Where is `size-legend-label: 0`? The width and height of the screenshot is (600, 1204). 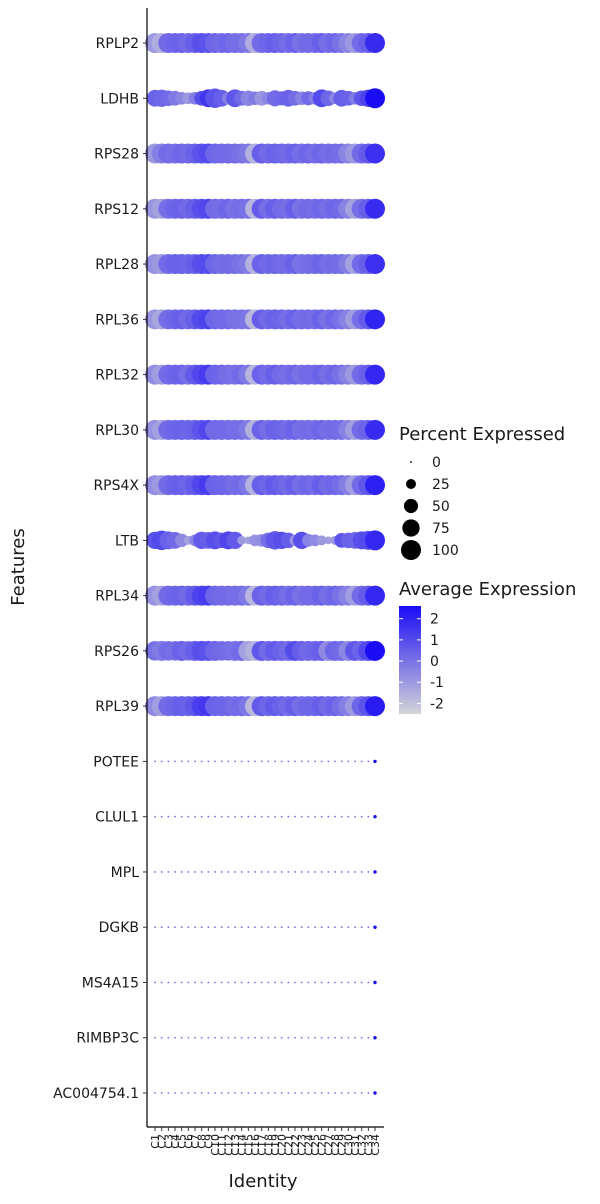 size-legend-label: 0 is located at coordinates (436, 463).